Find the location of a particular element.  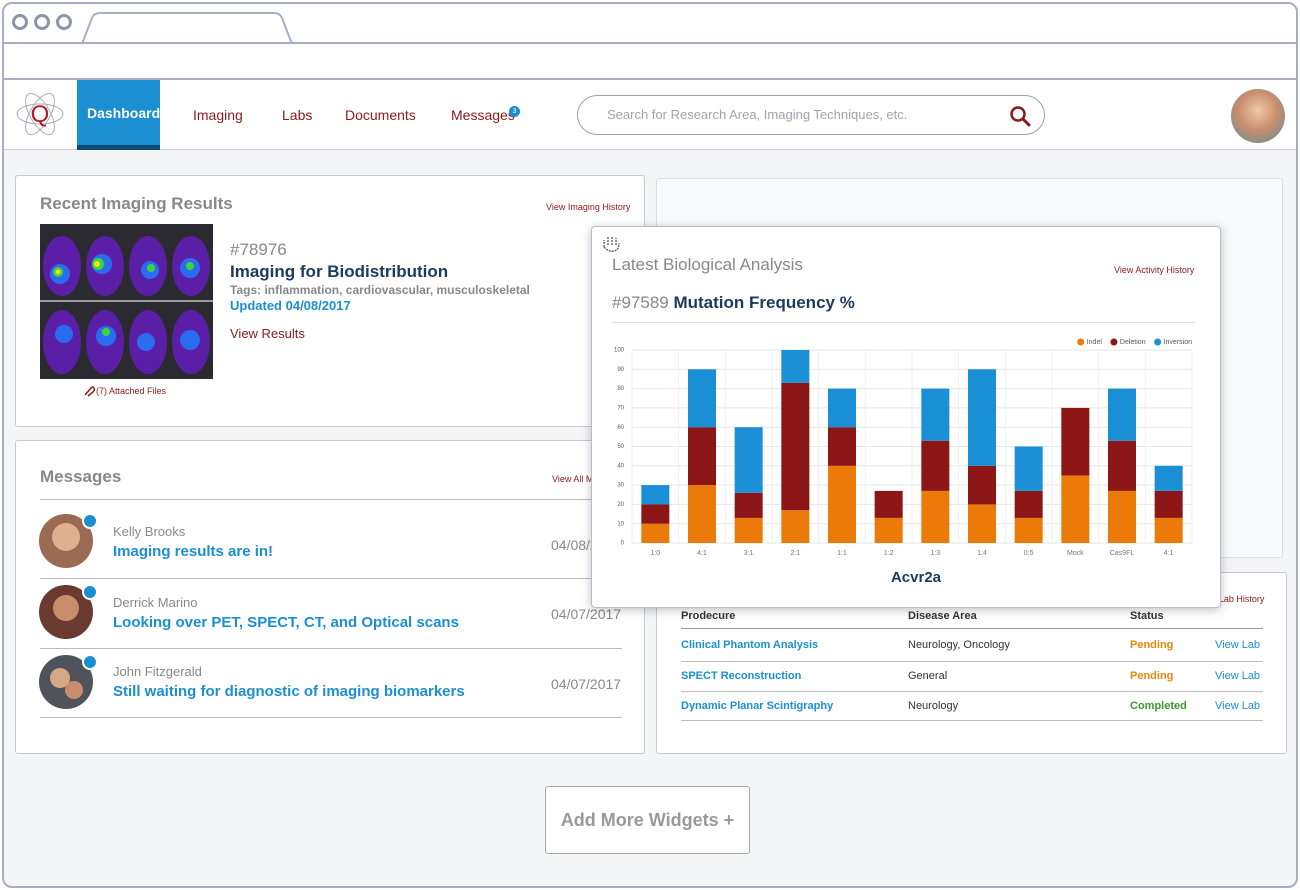

procedure: Clinical Phantom Analysis is located at coordinates (750, 645).